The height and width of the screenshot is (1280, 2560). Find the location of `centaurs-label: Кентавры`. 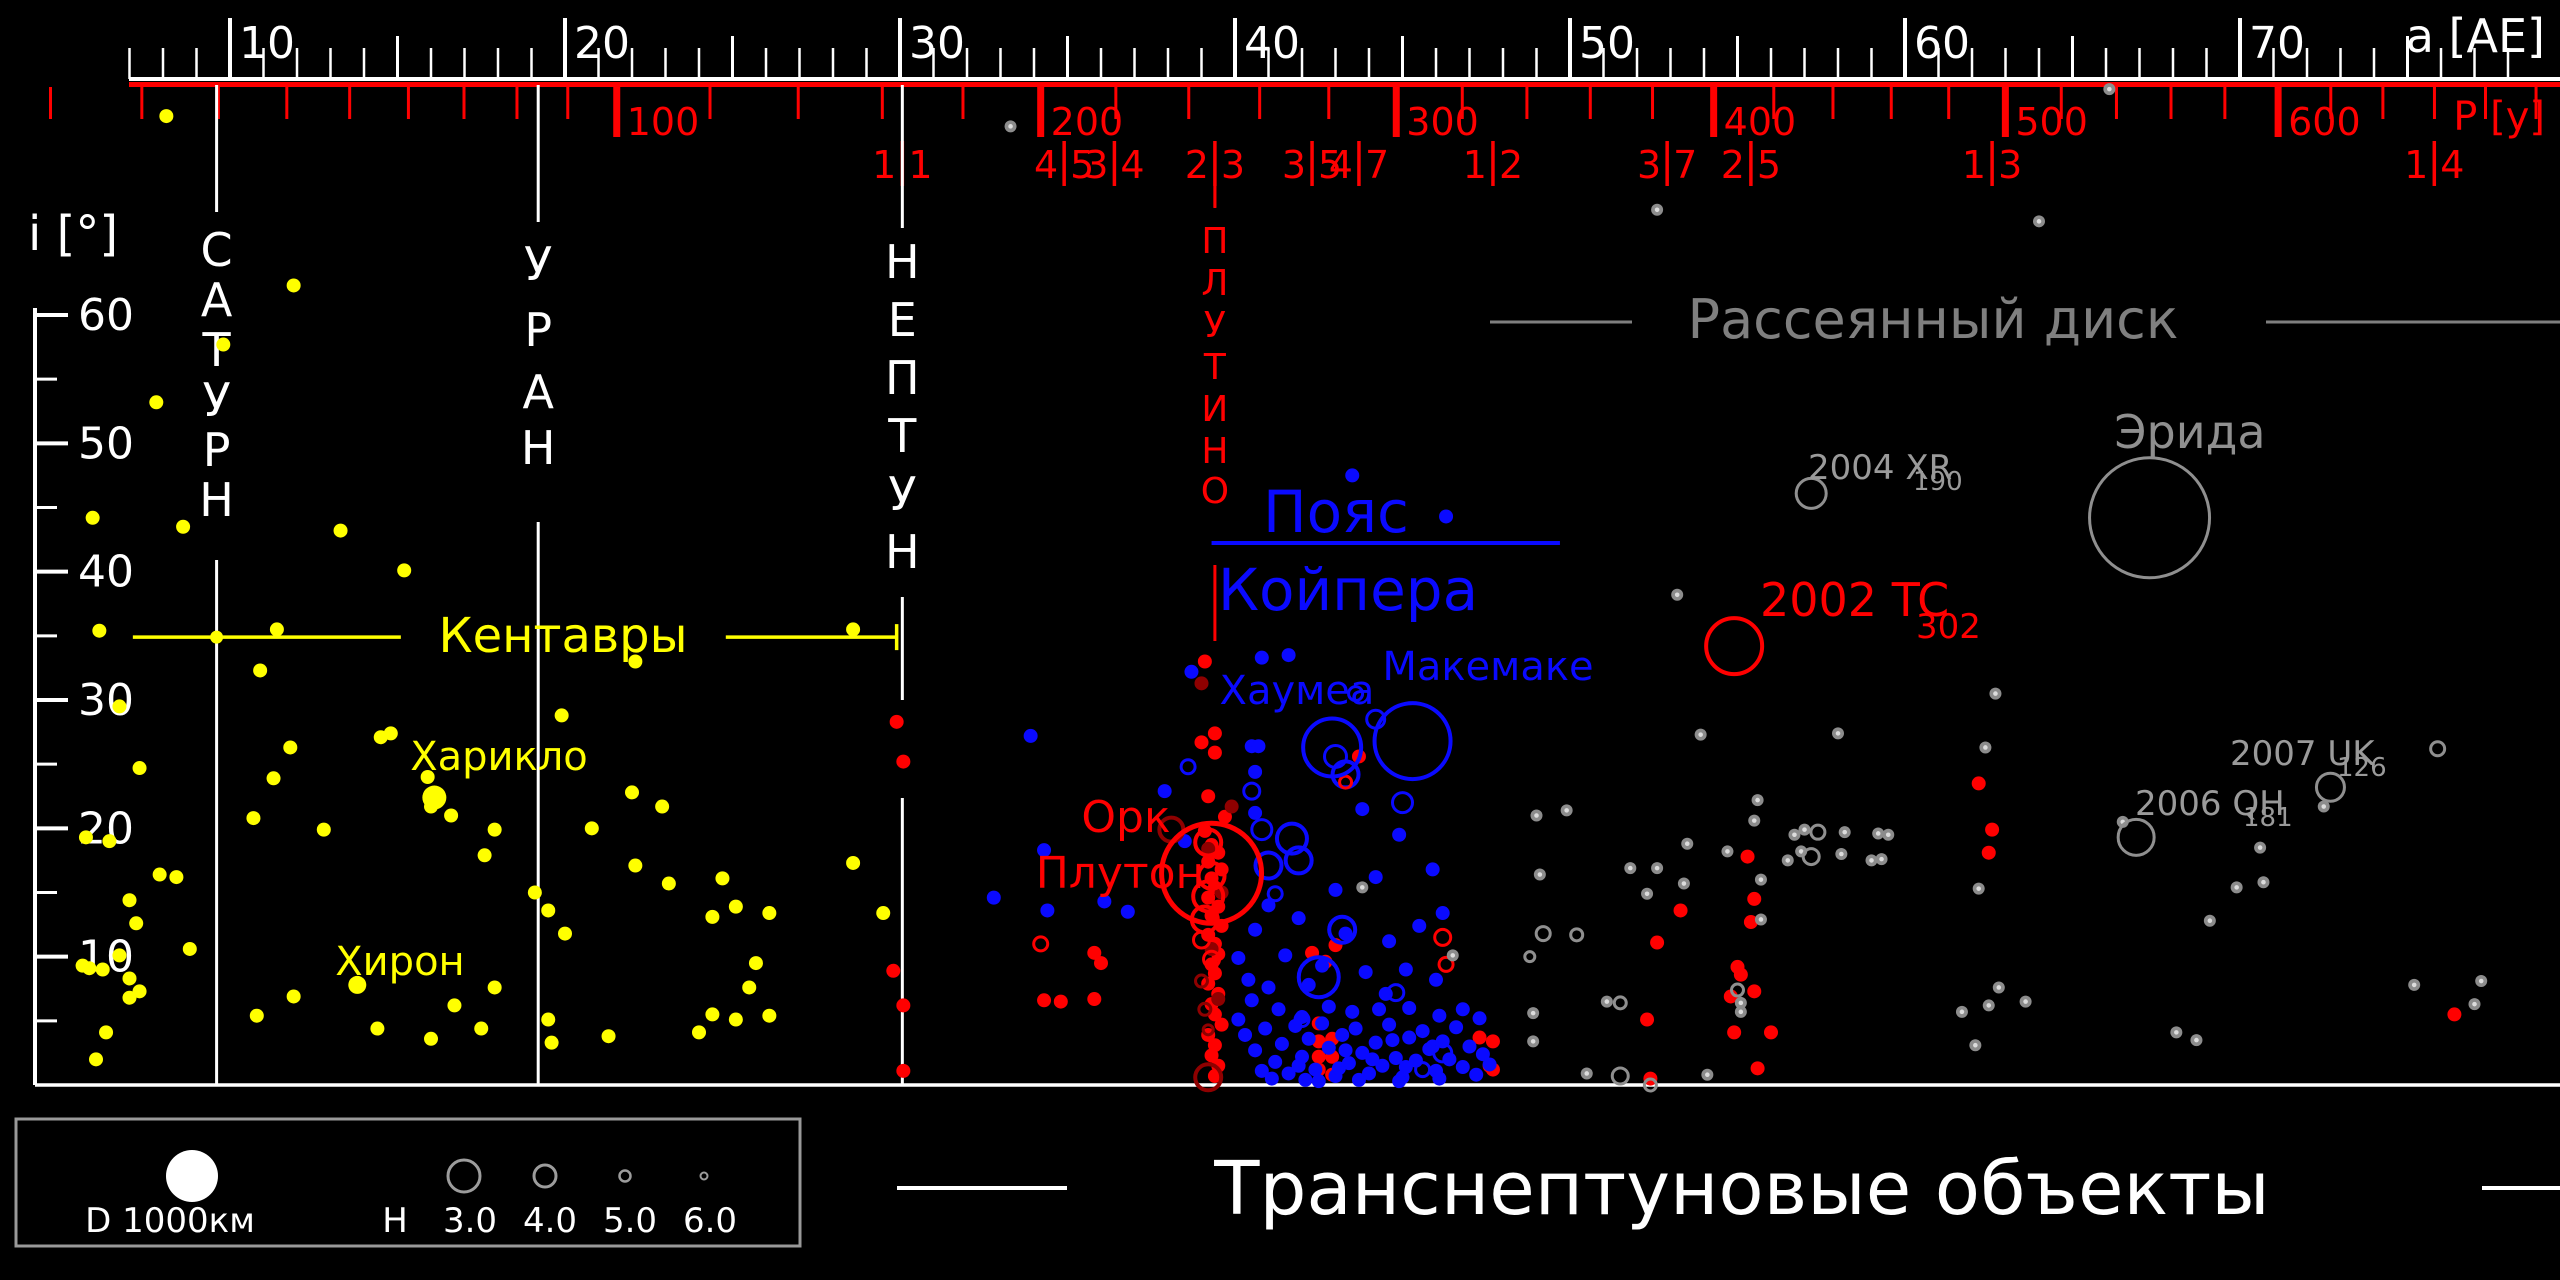

centaurs-label: Кентавры is located at coordinates (562, 636).